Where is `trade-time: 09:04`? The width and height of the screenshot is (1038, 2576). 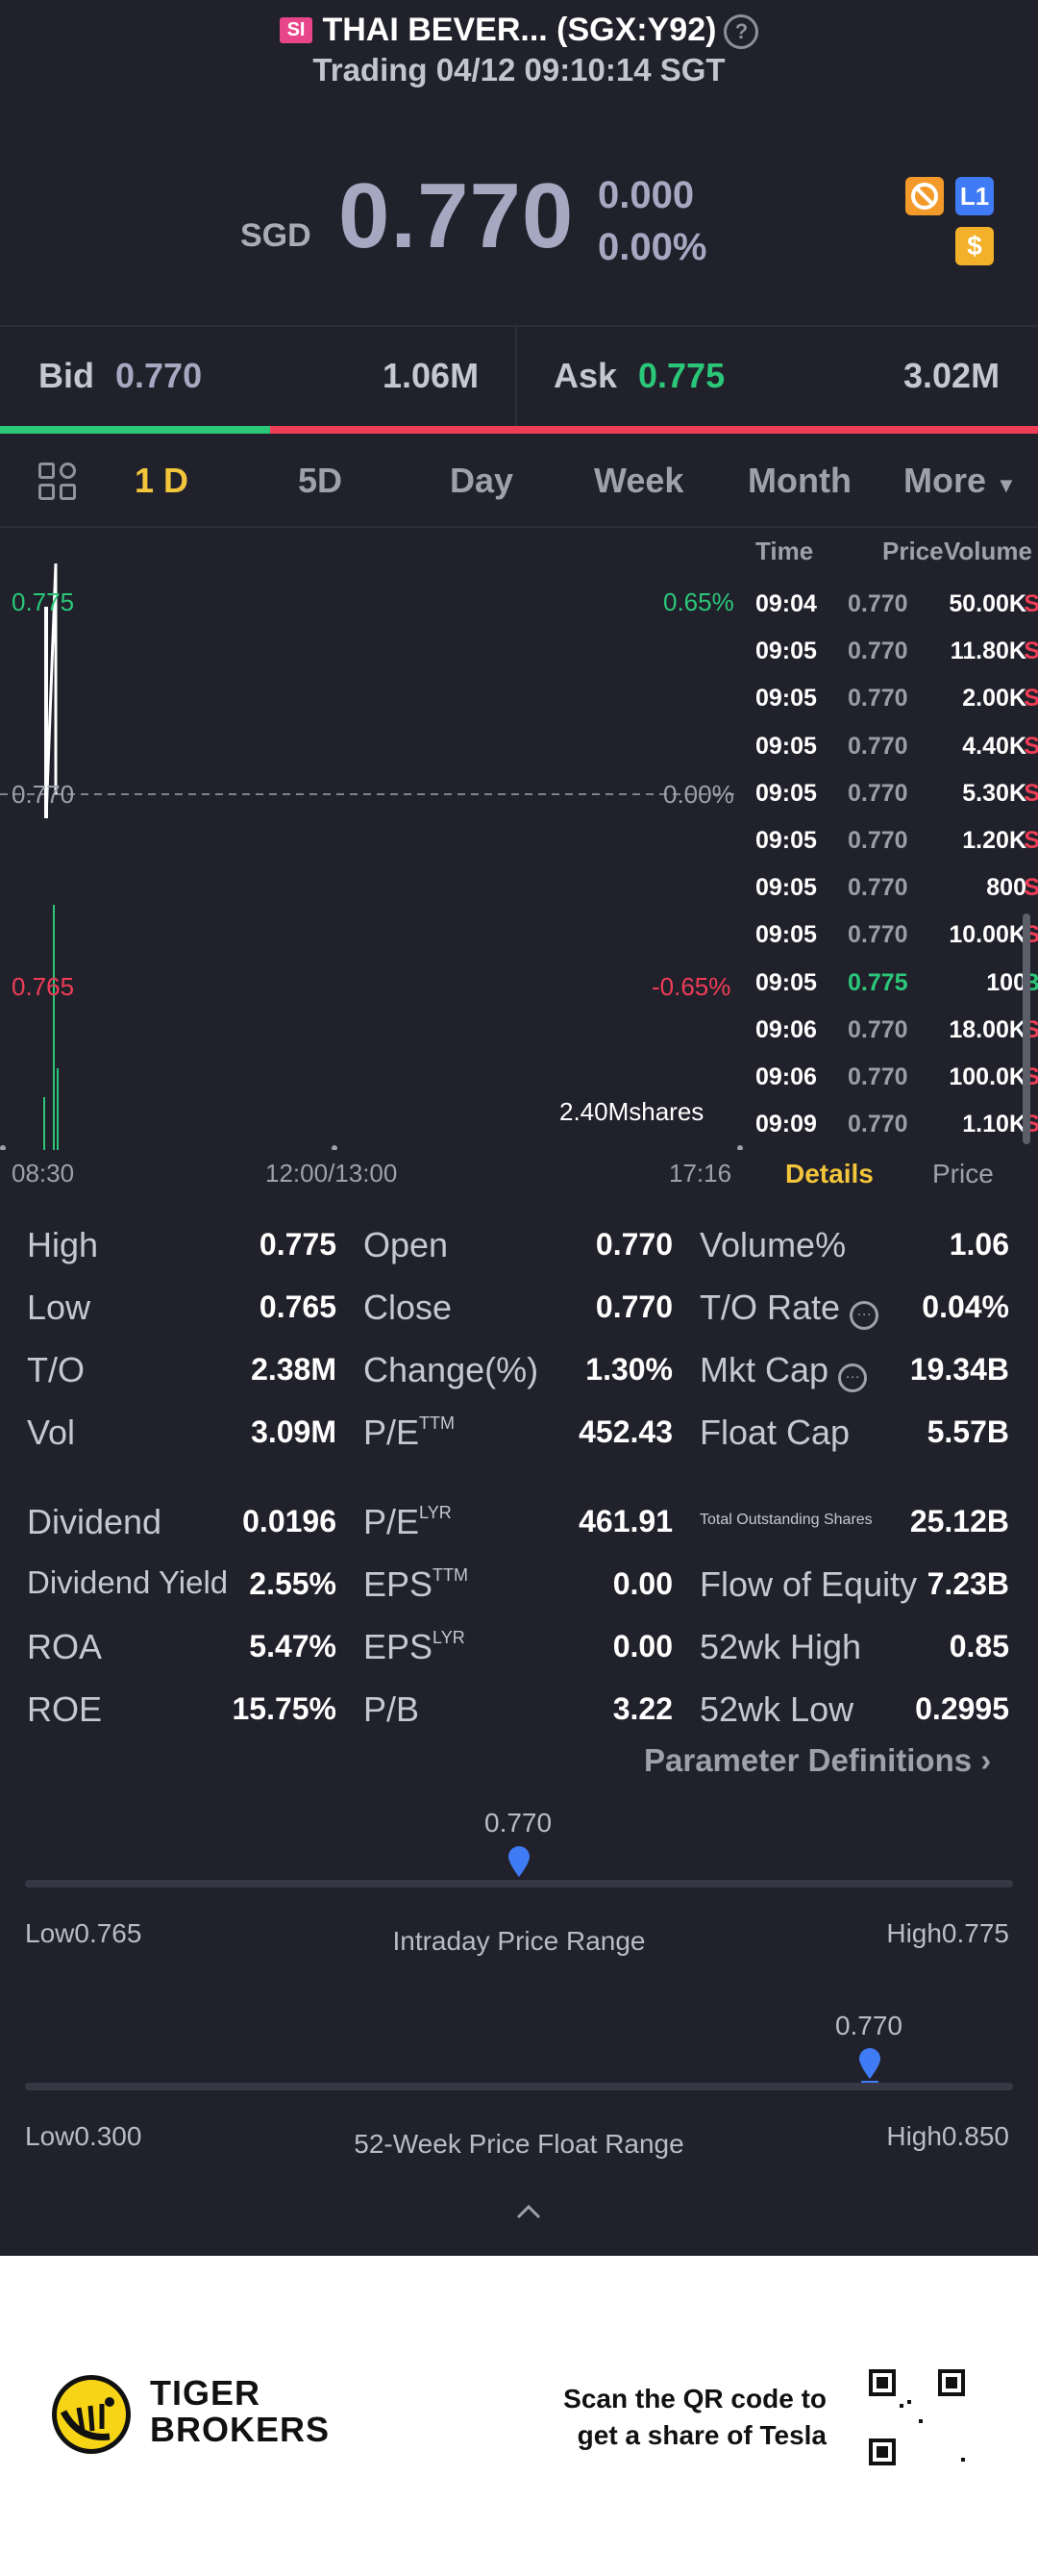
trade-time: 09:04 is located at coordinates (786, 603).